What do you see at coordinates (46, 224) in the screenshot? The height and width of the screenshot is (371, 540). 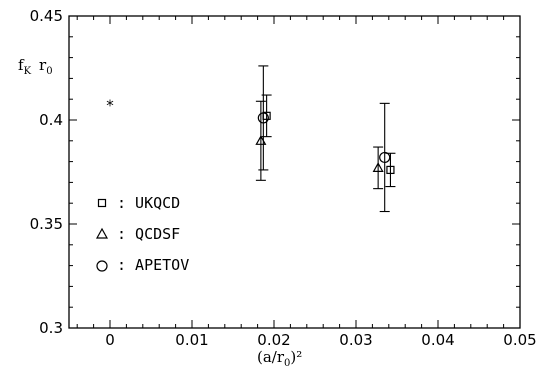 I see `y-tick-label: 0.35` at bounding box center [46, 224].